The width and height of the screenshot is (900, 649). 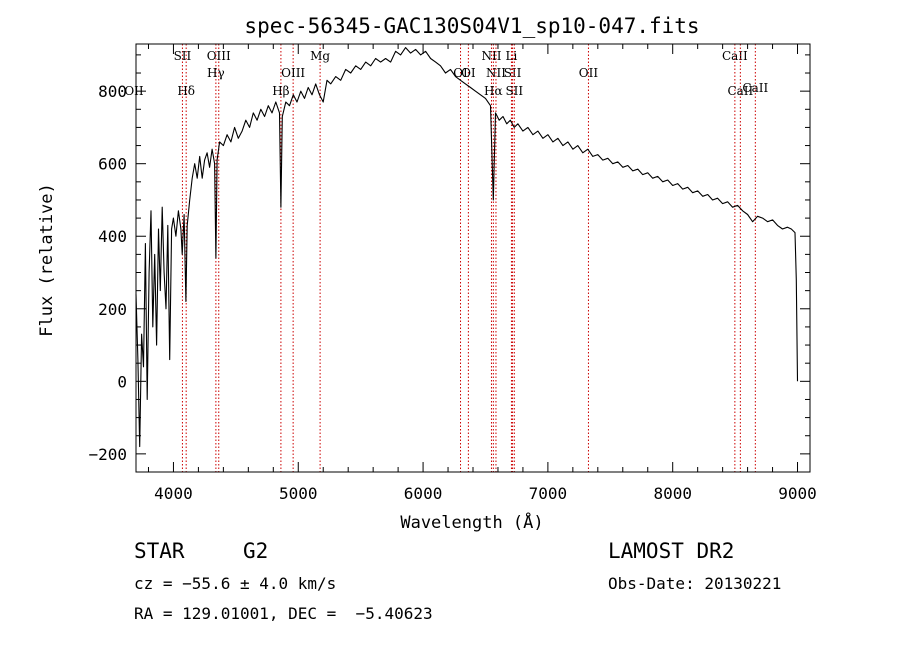 What do you see at coordinates (122, 381) in the screenshot?
I see `y-tick-label: 0` at bounding box center [122, 381].